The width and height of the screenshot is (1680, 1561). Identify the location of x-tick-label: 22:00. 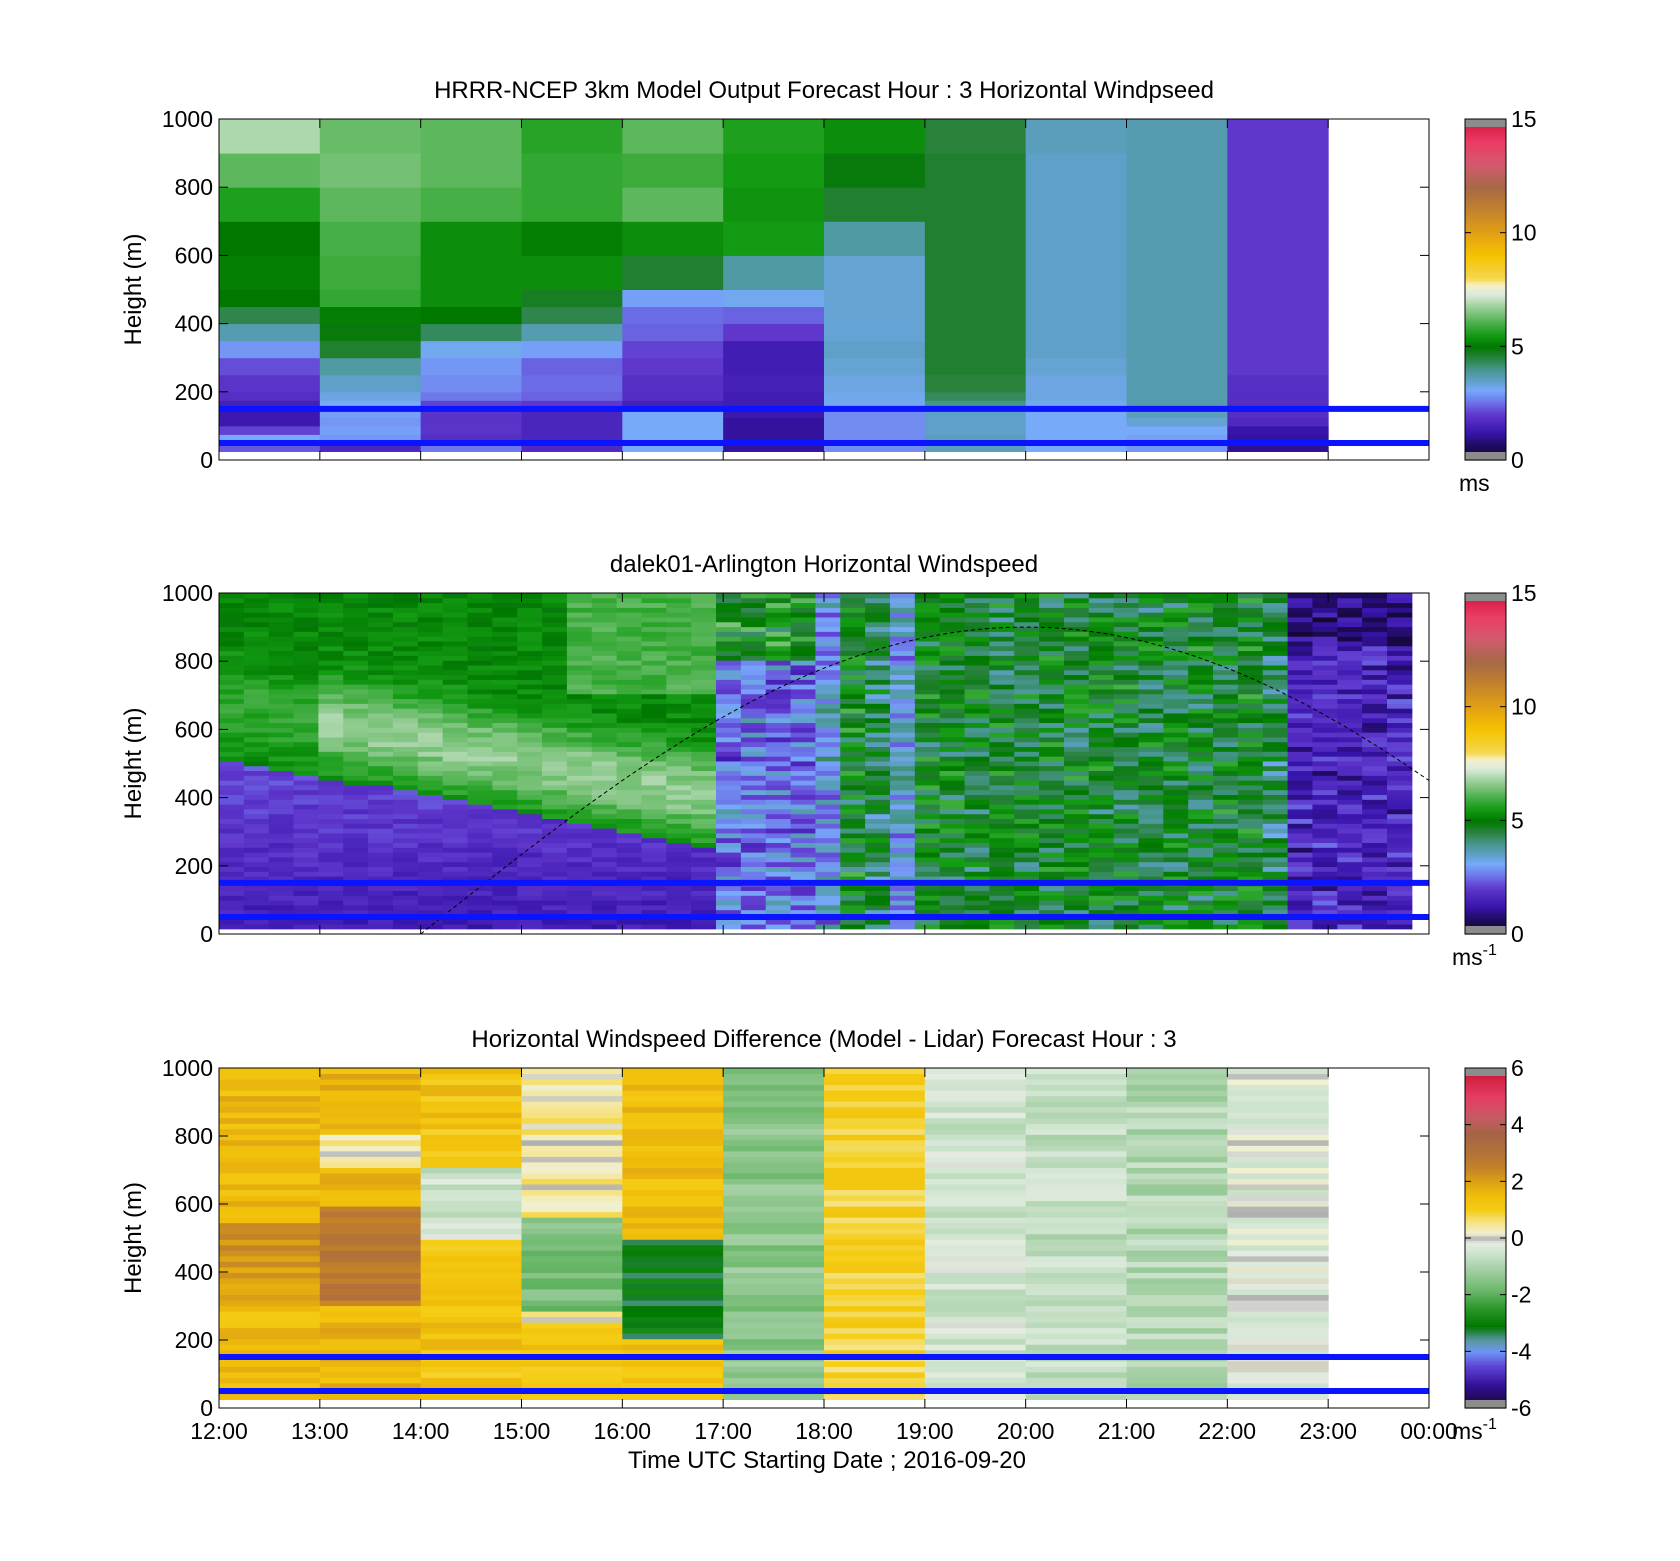
(1228, 1431).